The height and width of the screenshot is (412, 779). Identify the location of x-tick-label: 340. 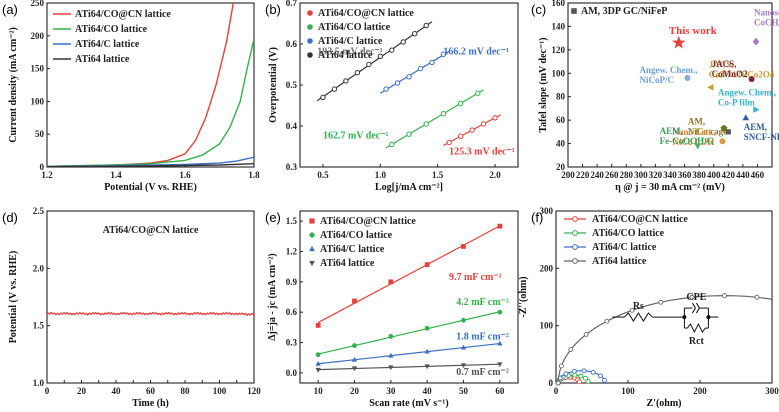
(670, 175).